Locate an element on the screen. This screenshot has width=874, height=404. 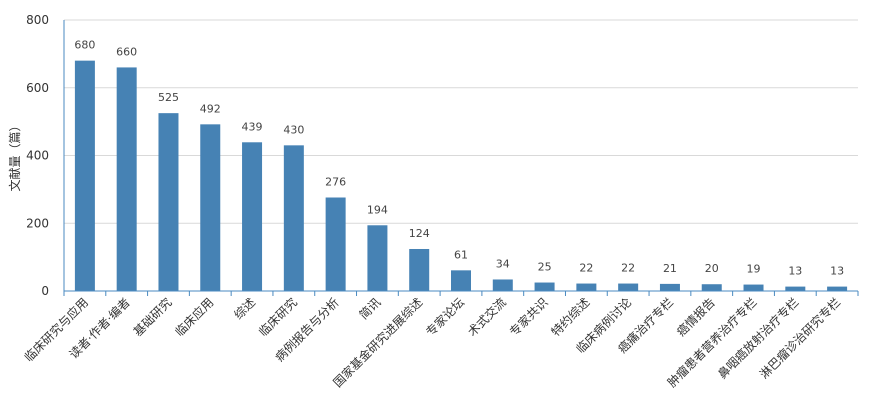
data-label: 194 is located at coordinates (377, 209).